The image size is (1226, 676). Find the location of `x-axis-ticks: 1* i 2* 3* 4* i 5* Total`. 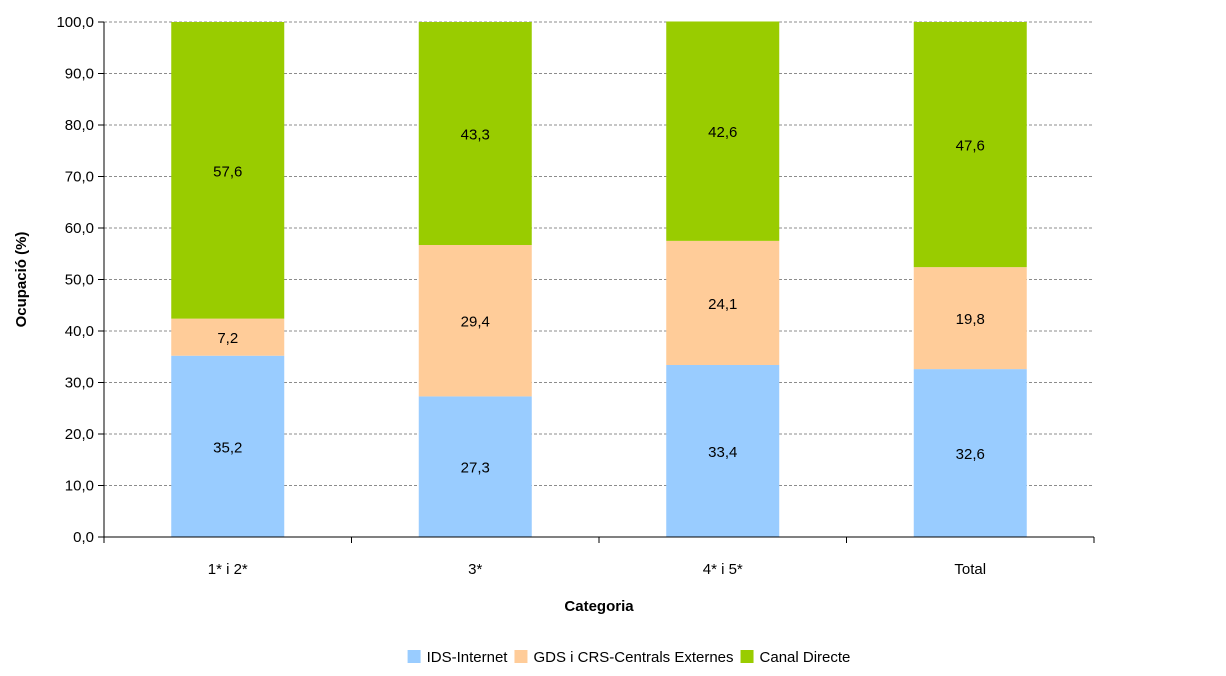

x-axis-ticks: 1* i 2* 3* 4* i 5* Total is located at coordinates (599, 557).